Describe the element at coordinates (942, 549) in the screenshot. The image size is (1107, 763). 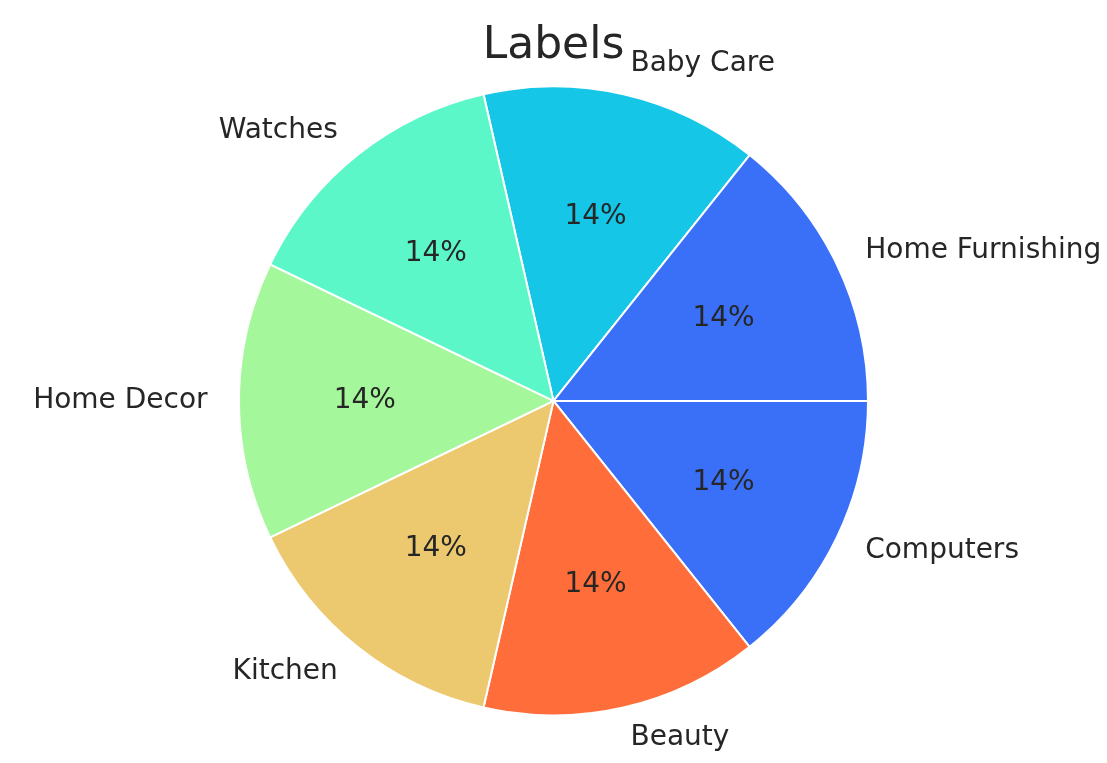
I see `slice-label: Computers` at that location.